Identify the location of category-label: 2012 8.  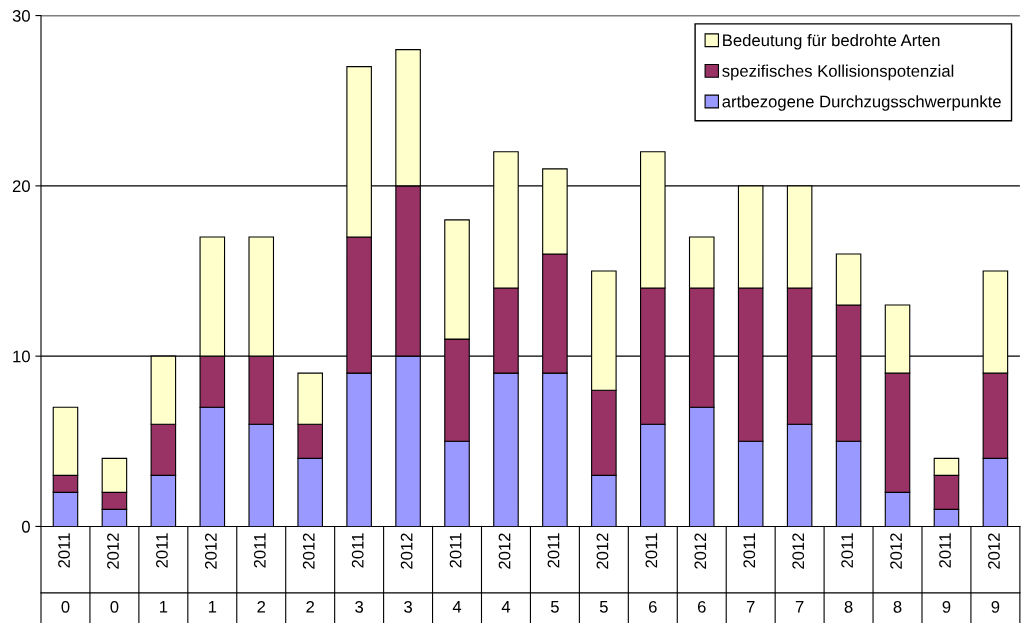
(896, 573).